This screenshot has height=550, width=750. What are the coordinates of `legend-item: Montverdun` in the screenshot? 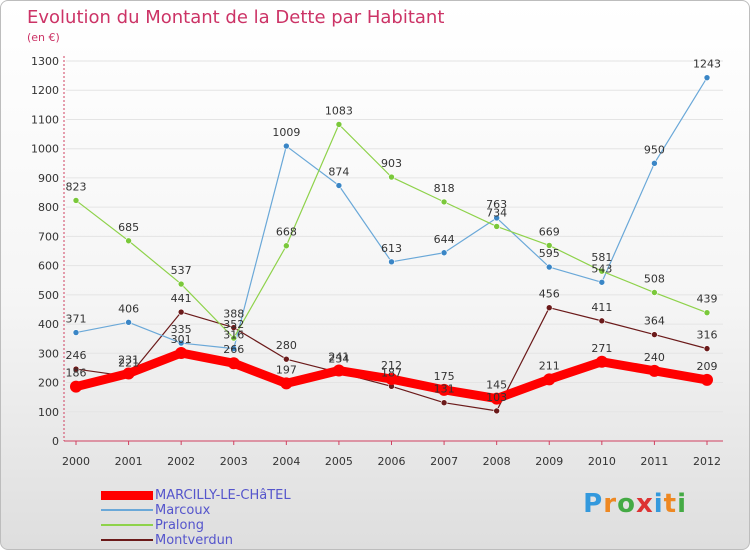 It's located at (167, 540).